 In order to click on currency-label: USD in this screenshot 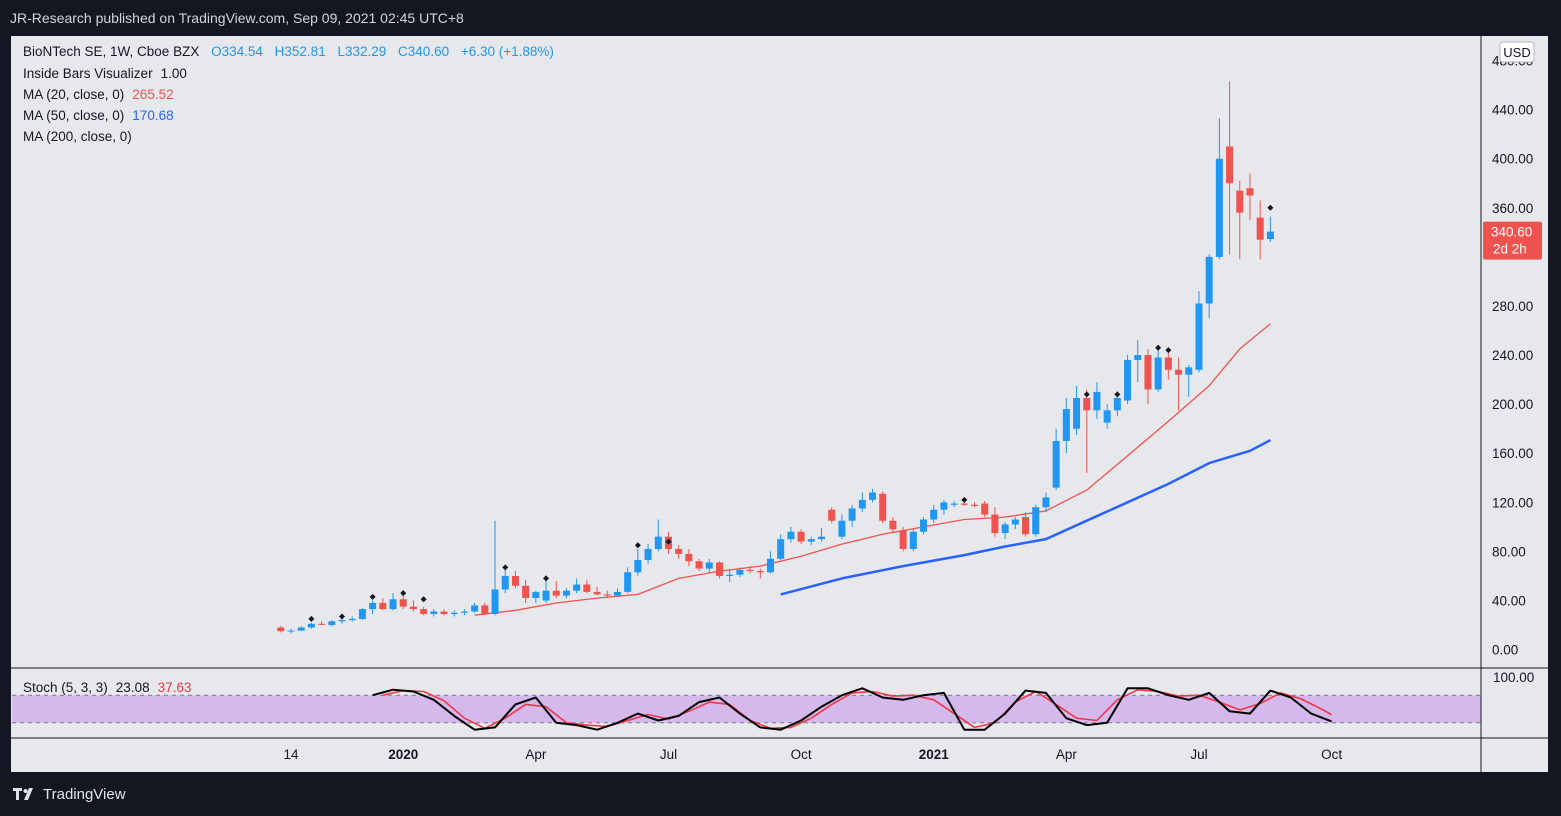, I will do `click(1516, 52)`.